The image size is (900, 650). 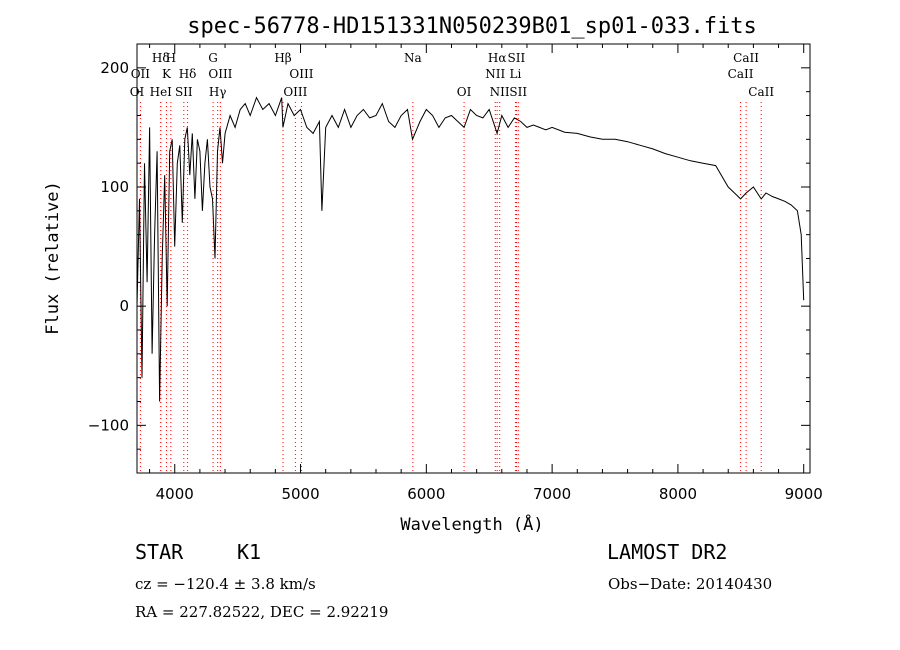 What do you see at coordinates (552, 494) in the screenshot?
I see `x-tick-label: 7000` at bounding box center [552, 494].